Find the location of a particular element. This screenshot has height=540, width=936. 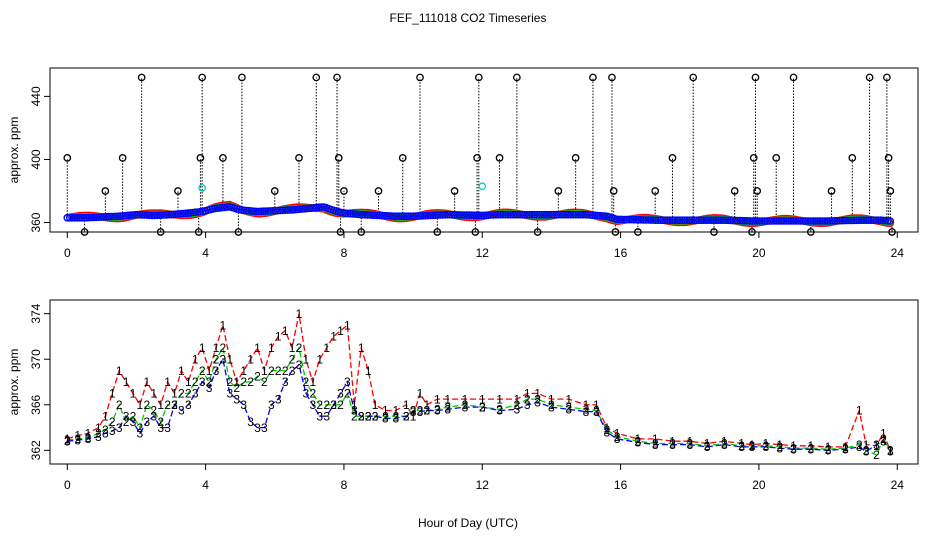

bottom-y-tick-label: 366 is located at coordinates (36, 404).